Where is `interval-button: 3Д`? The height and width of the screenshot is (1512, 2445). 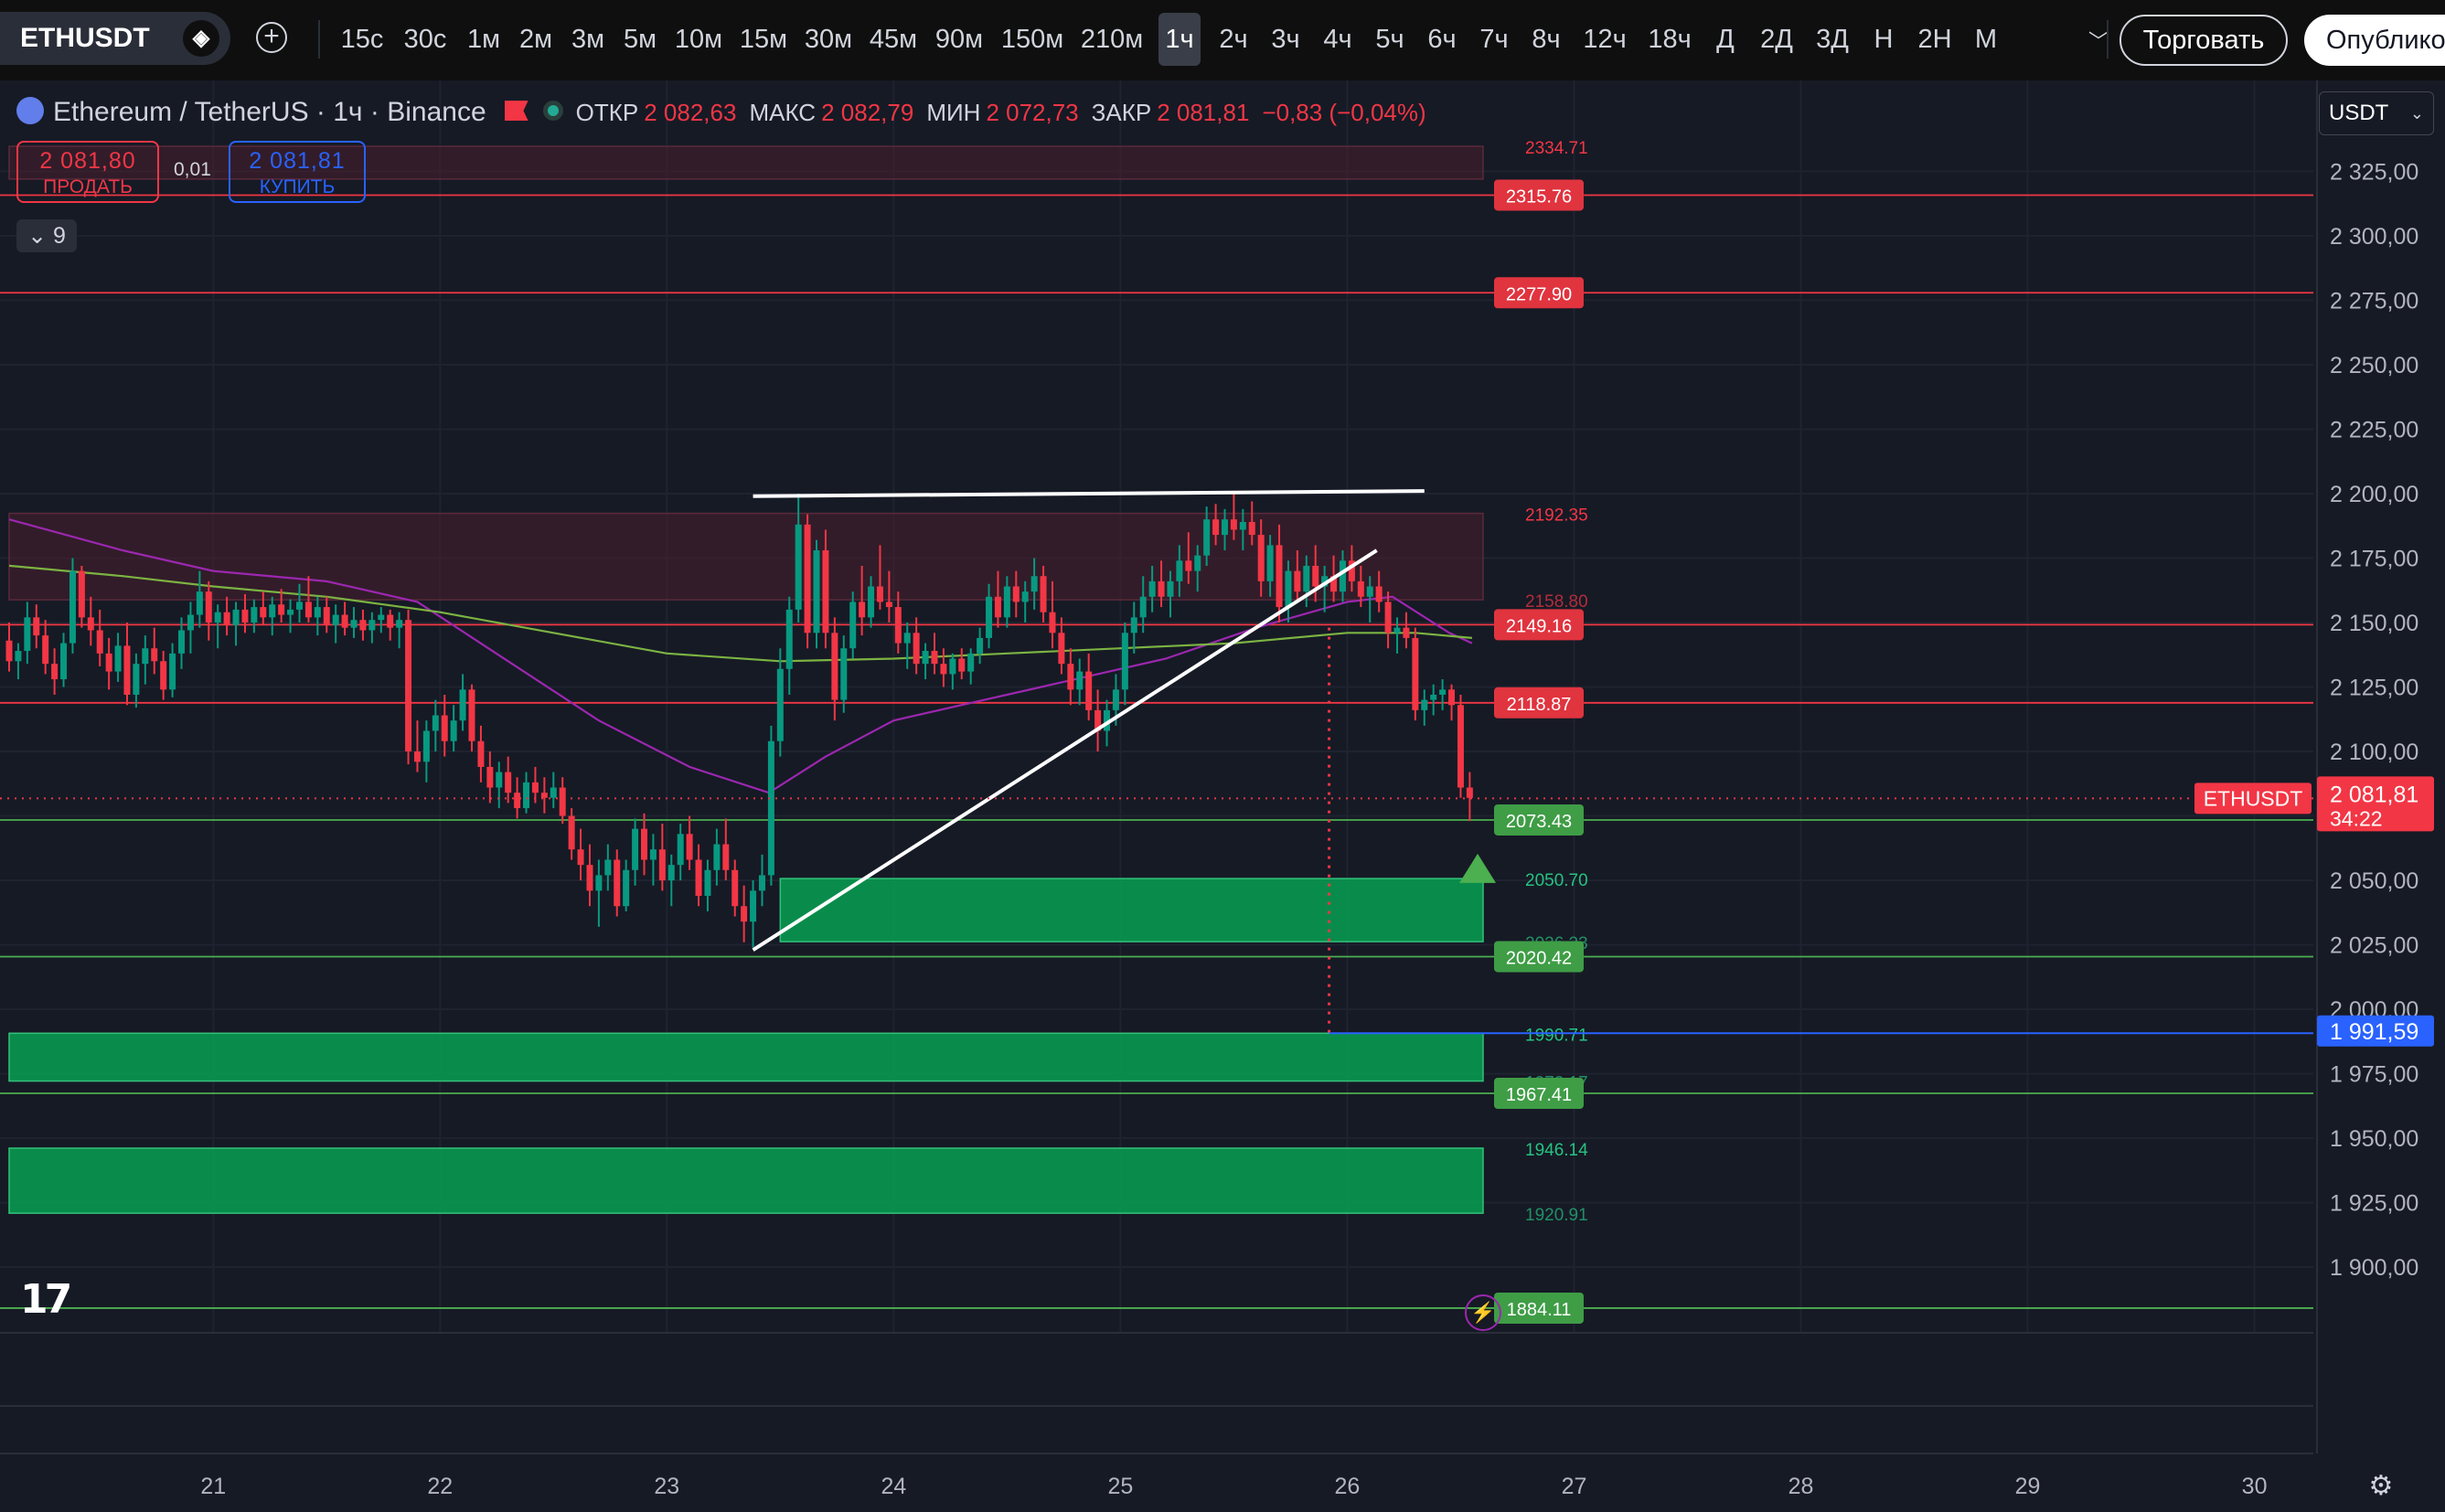
interval-button: 3Д is located at coordinates (1833, 39).